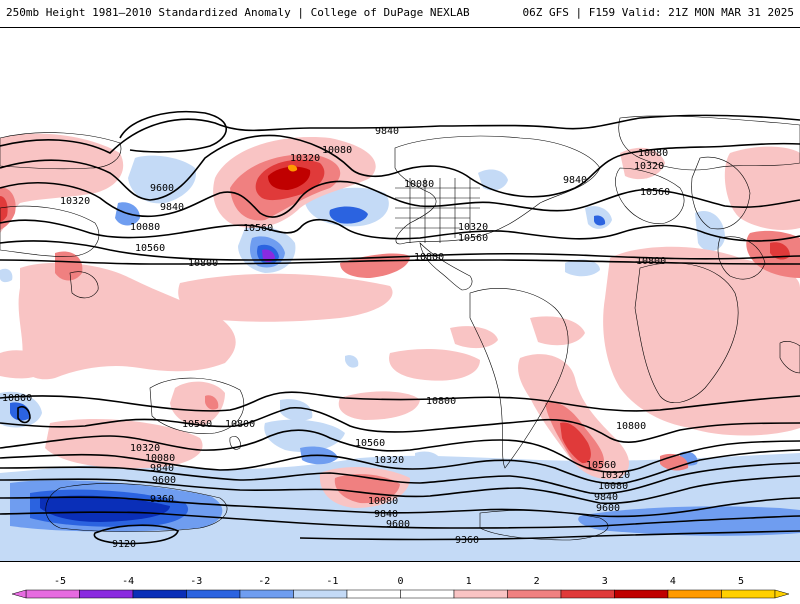  I want to click on legend-tick-label: 4, so click(673, 581).